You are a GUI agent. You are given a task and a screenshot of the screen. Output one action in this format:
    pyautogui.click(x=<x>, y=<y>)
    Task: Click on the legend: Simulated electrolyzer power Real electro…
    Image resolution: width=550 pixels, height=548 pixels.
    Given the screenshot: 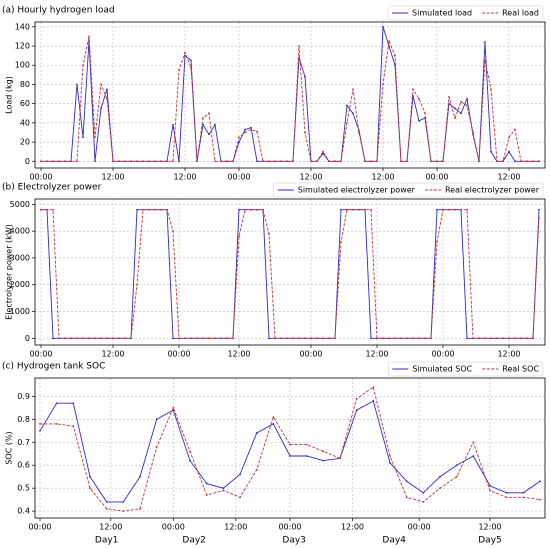 What is the action you would take?
    pyautogui.click(x=408, y=190)
    